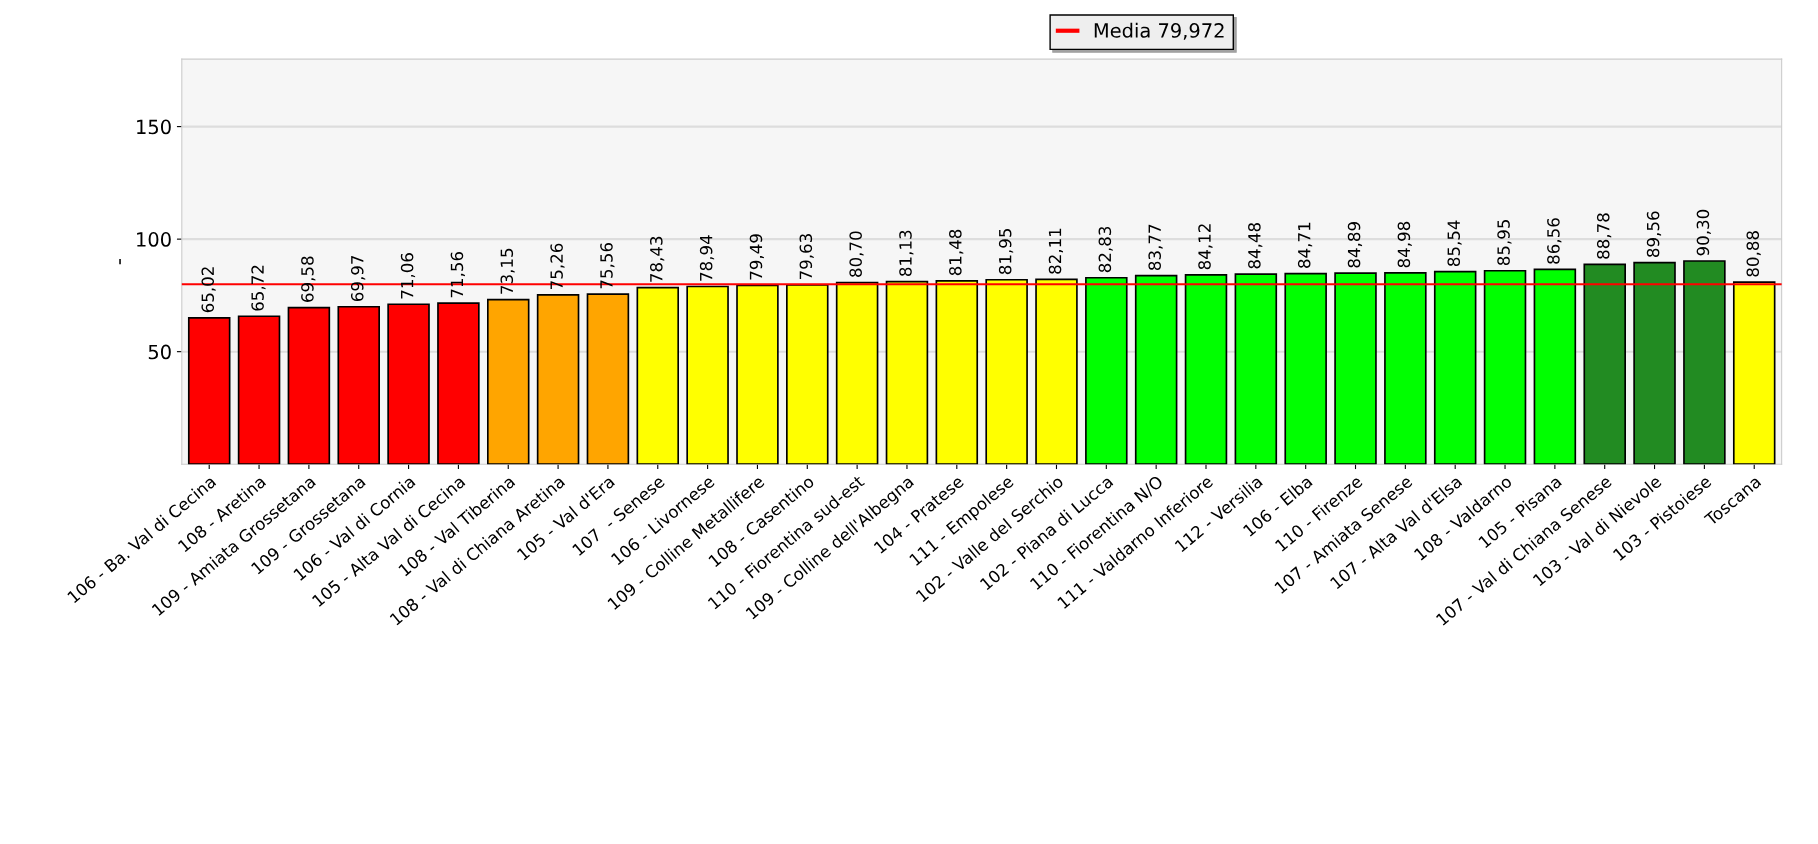  What do you see at coordinates (1305, 245) in the screenshot?
I see `data-label: 84,71` at bounding box center [1305, 245].